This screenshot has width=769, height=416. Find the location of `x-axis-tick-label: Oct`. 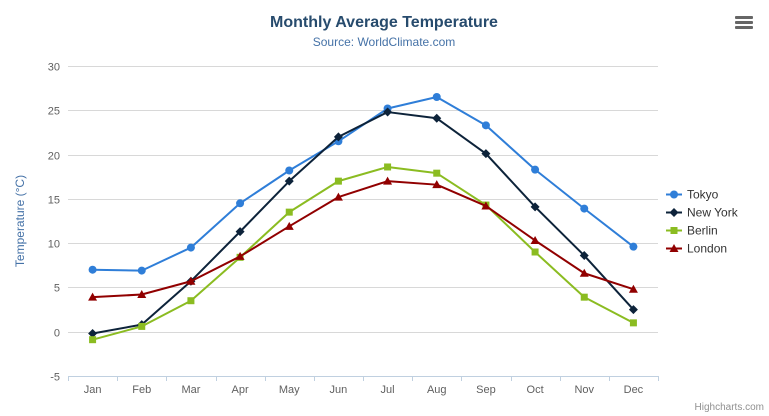

x-axis-tick-label: Oct is located at coordinates (535, 390).